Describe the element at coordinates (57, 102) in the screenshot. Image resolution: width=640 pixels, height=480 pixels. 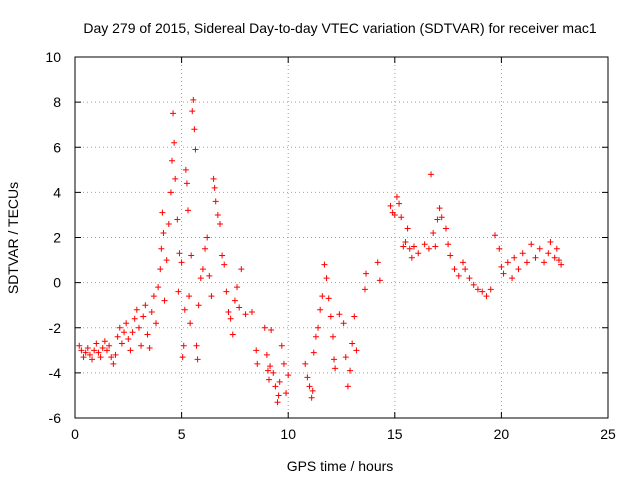
I see `y-tick-label: 8` at that location.